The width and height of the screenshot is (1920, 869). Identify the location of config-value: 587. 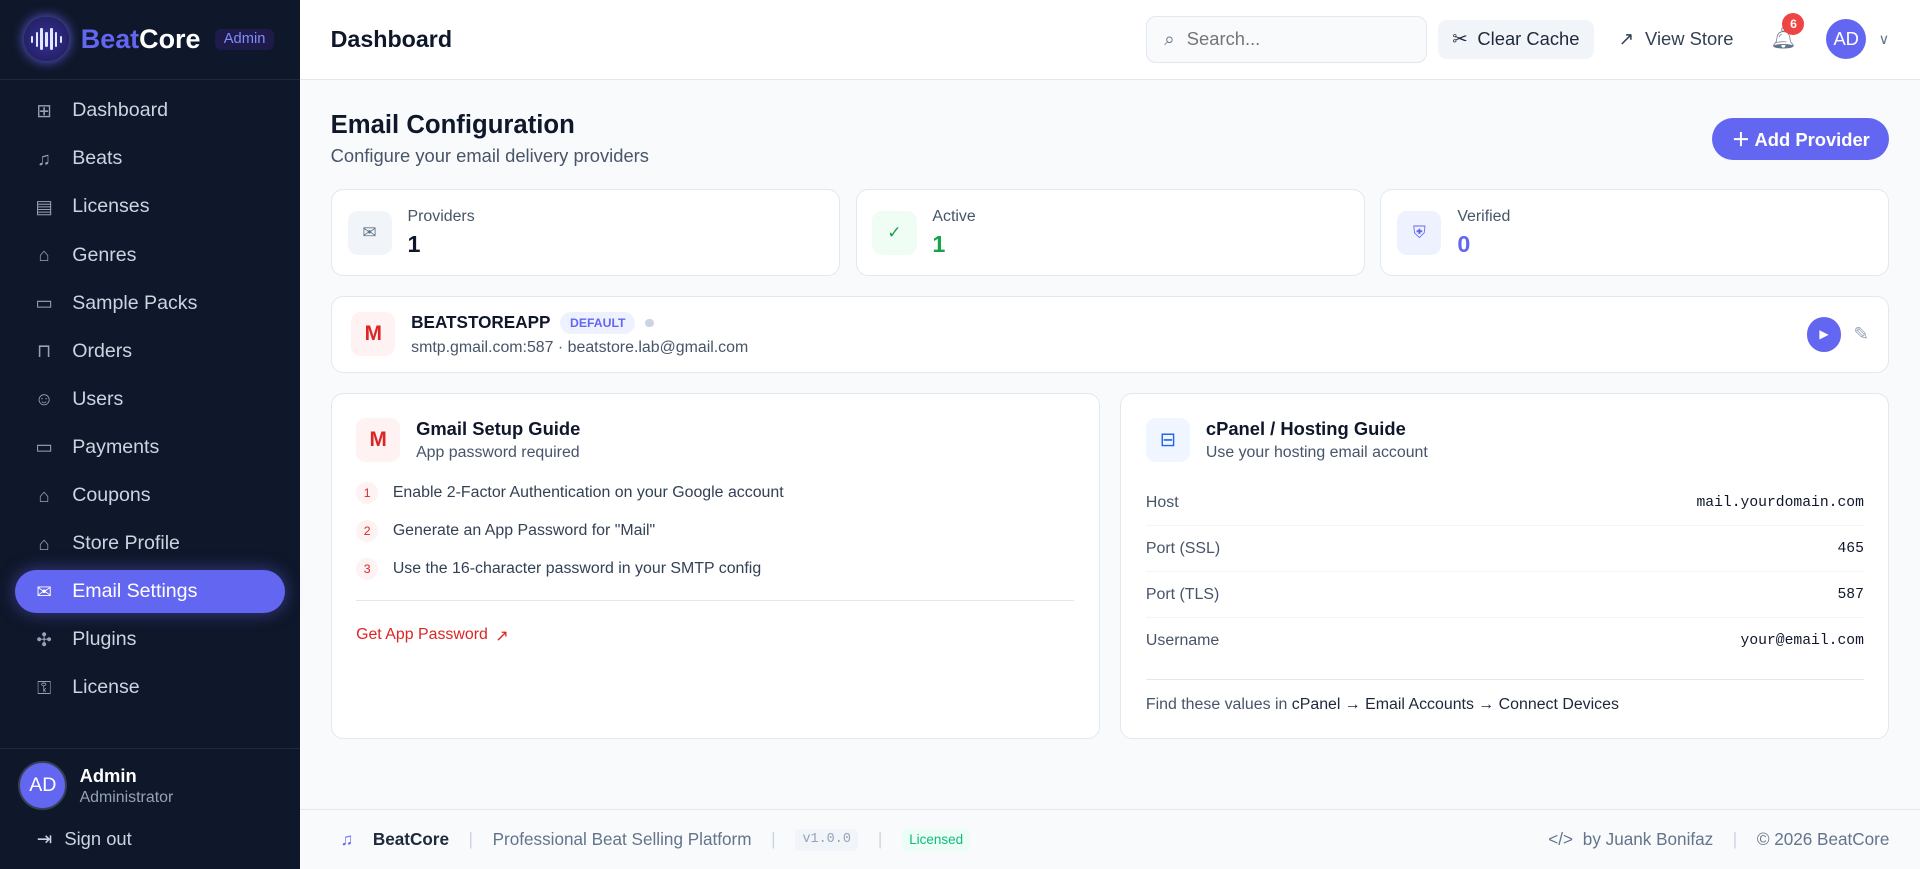
(1850, 594).